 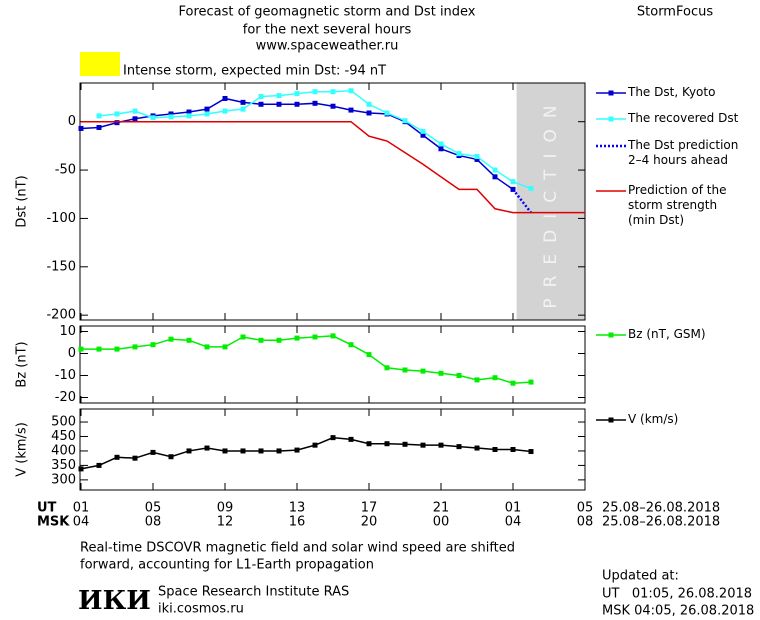 What do you see at coordinates (675, 12) in the screenshot?
I see `brand: StormFocus` at bounding box center [675, 12].